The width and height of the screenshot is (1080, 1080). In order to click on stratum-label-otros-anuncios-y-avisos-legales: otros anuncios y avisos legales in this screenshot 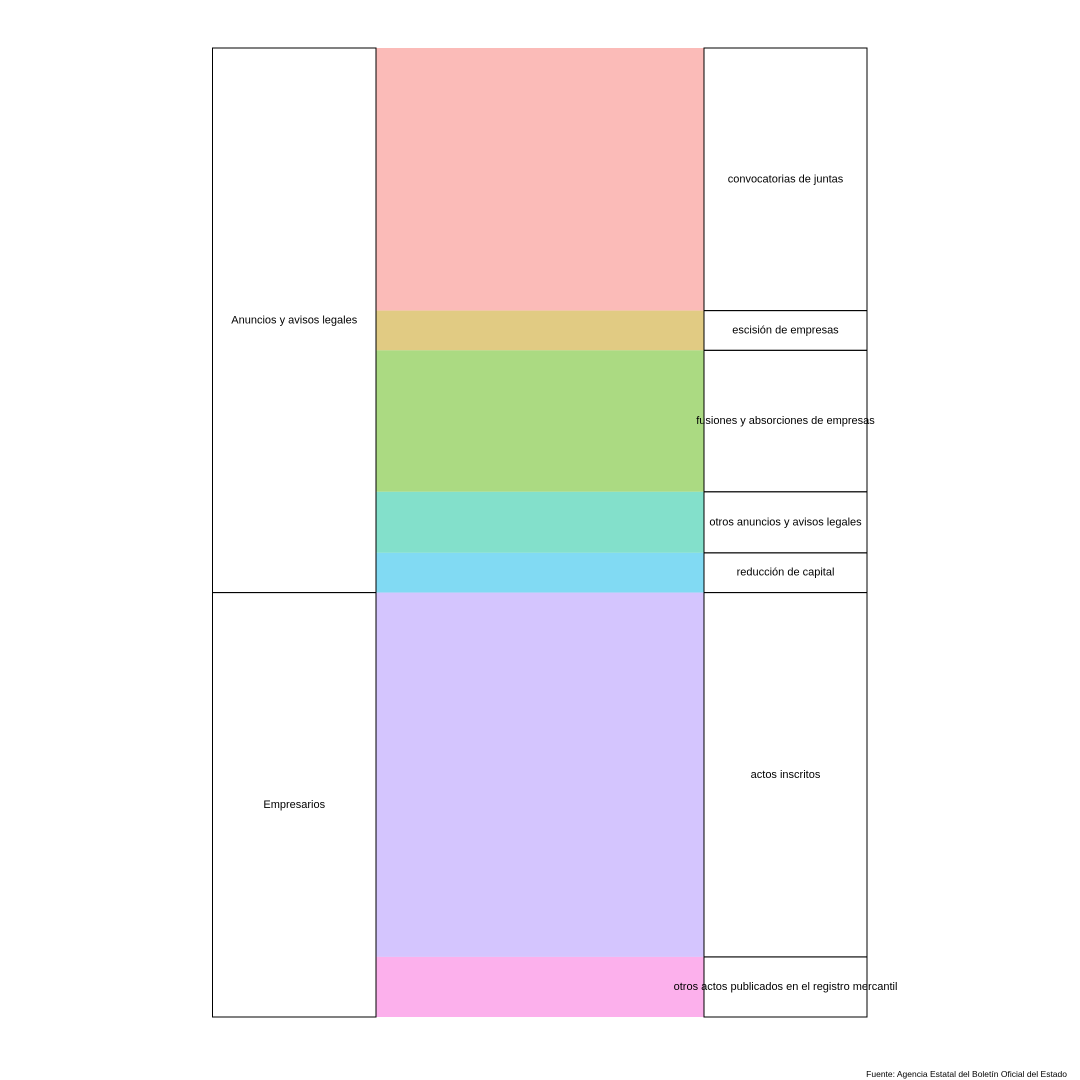, I will do `click(785, 522)`.